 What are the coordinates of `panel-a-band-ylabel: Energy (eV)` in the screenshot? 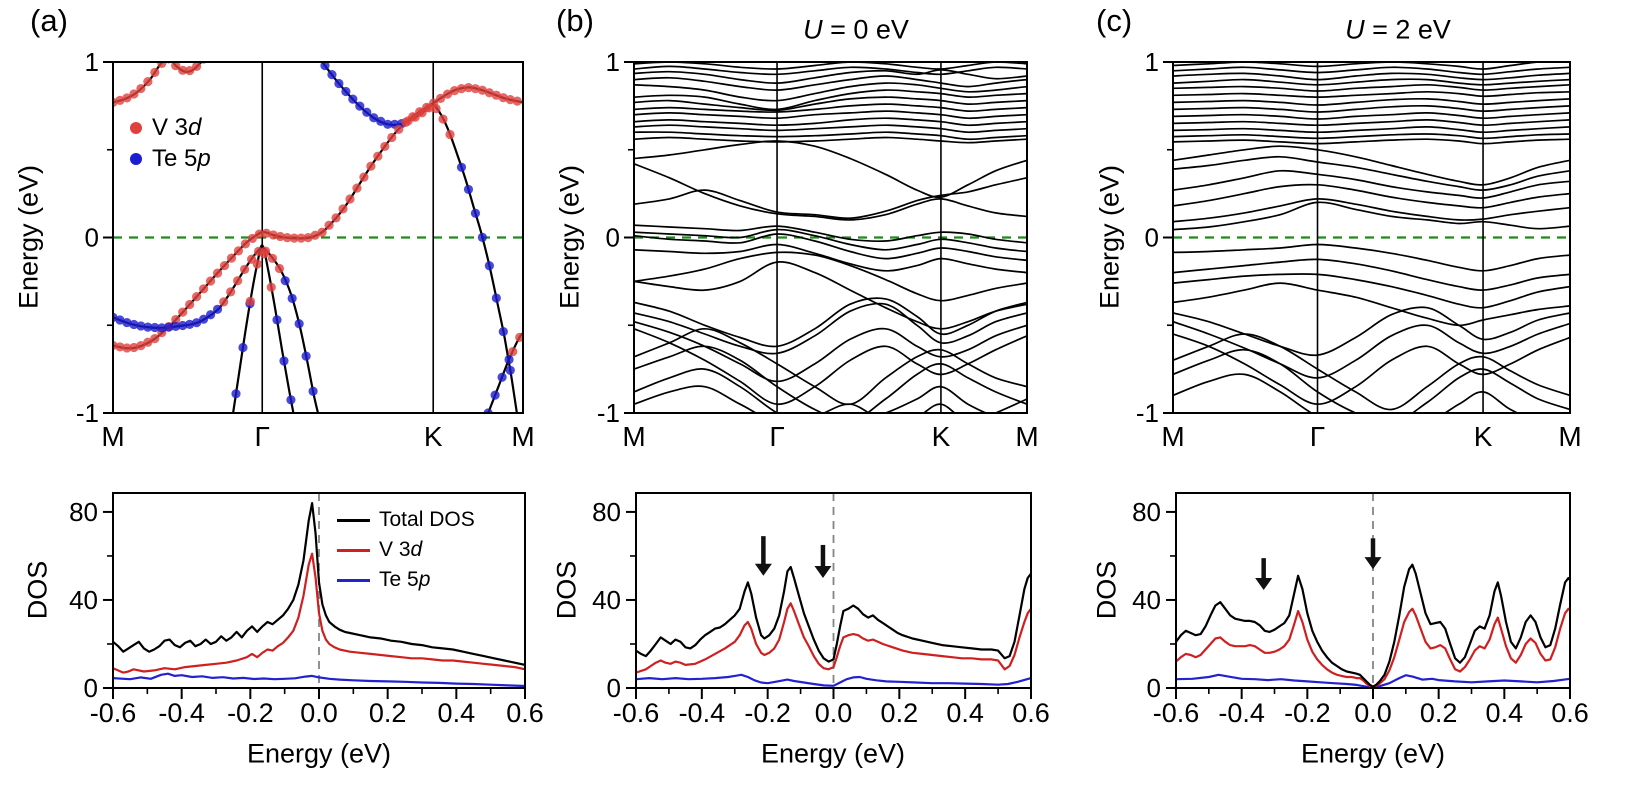 It's located at (28, 237).